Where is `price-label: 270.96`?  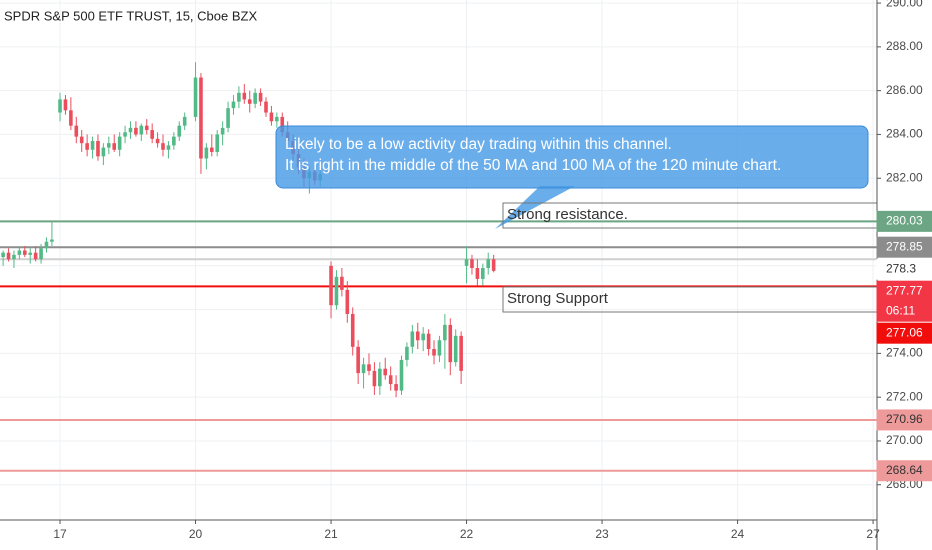 price-label: 270.96 is located at coordinates (904, 419).